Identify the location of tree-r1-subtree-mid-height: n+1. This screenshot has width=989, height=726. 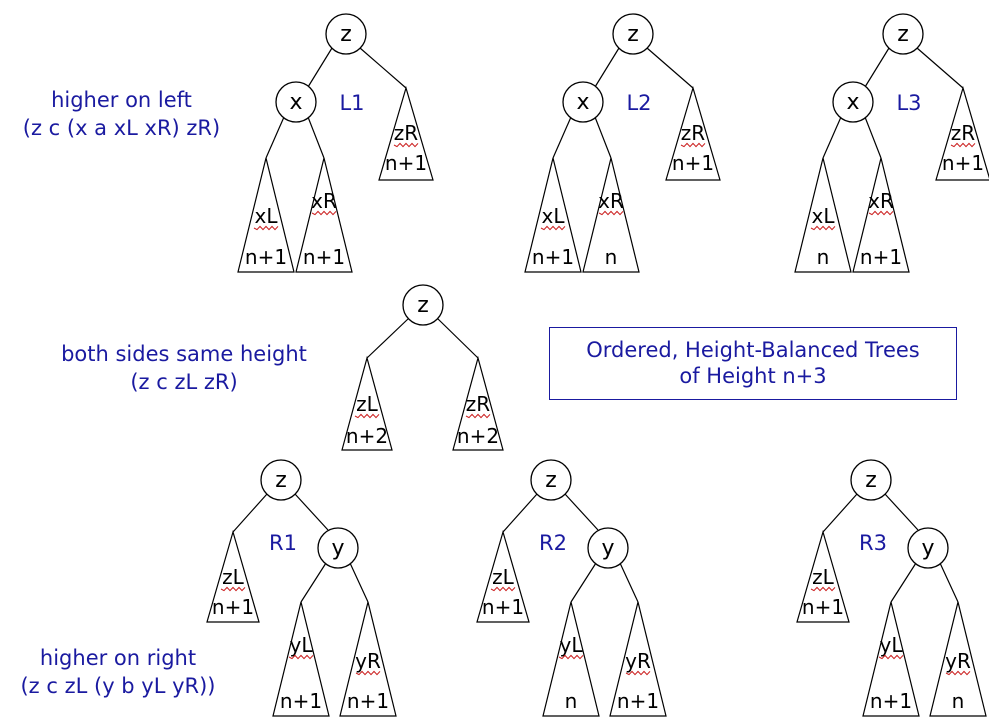
(301, 701).